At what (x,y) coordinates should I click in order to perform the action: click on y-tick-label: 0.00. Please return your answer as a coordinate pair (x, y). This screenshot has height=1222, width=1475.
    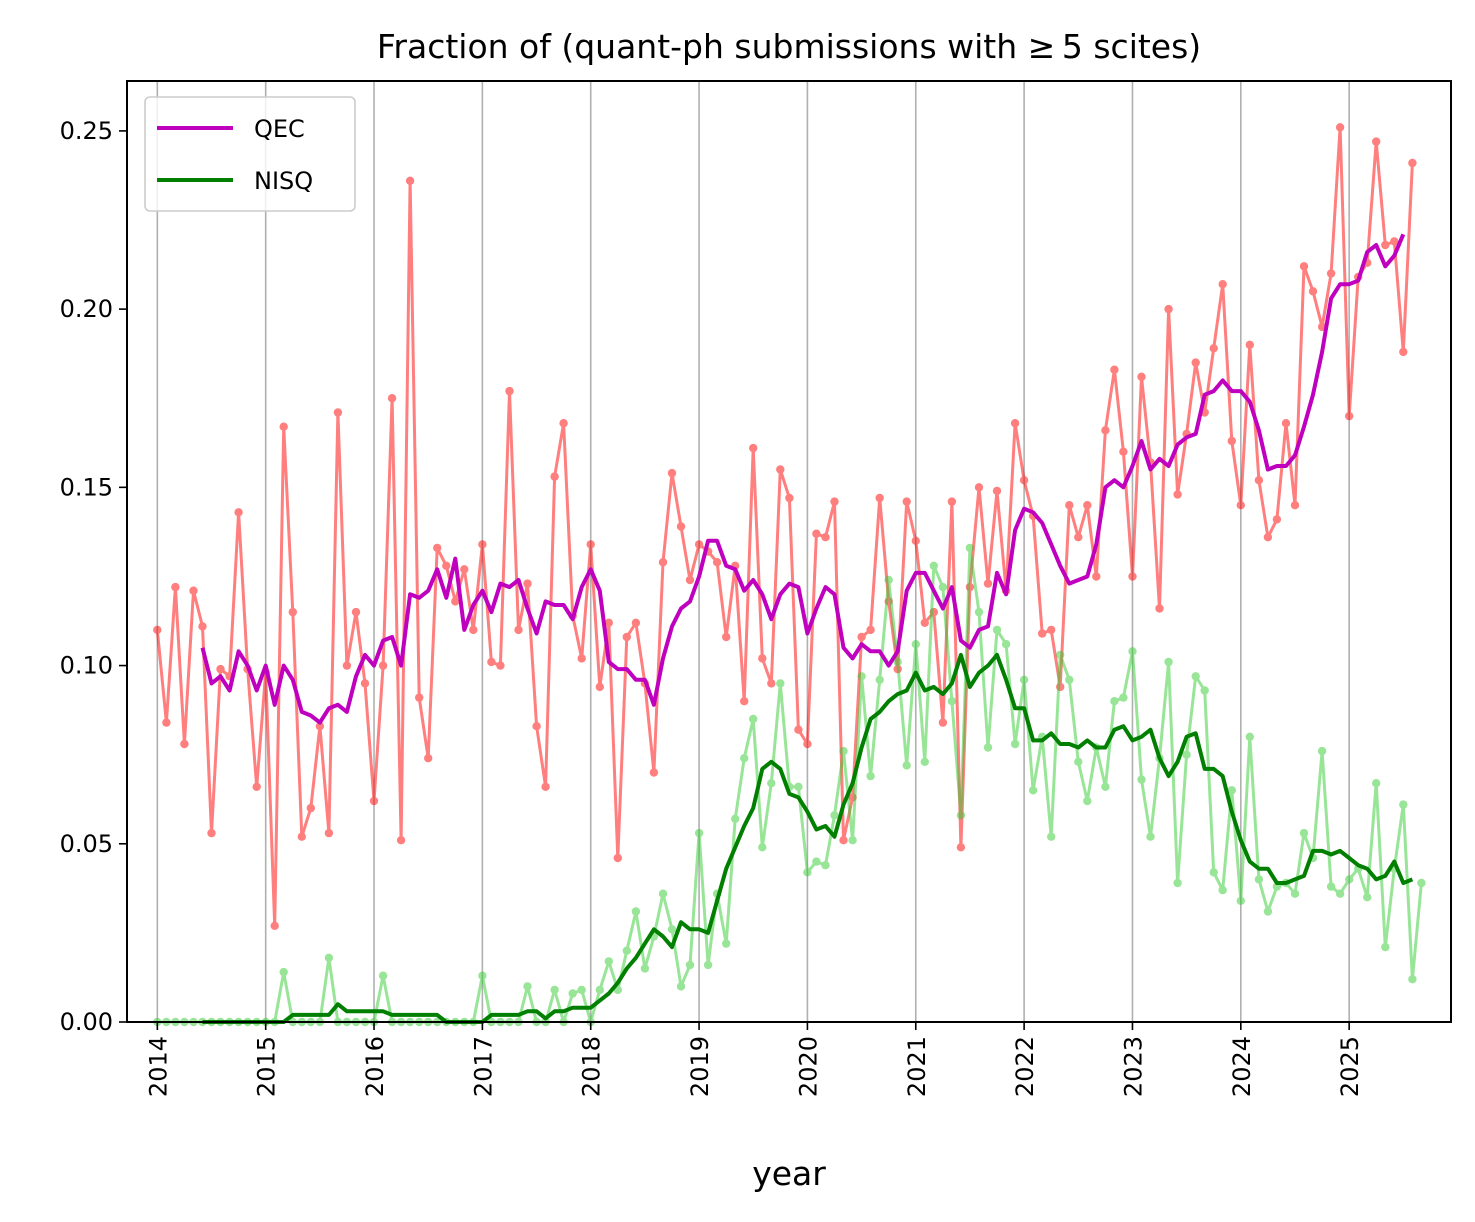
    Looking at the image, I should click on (86, 1022).